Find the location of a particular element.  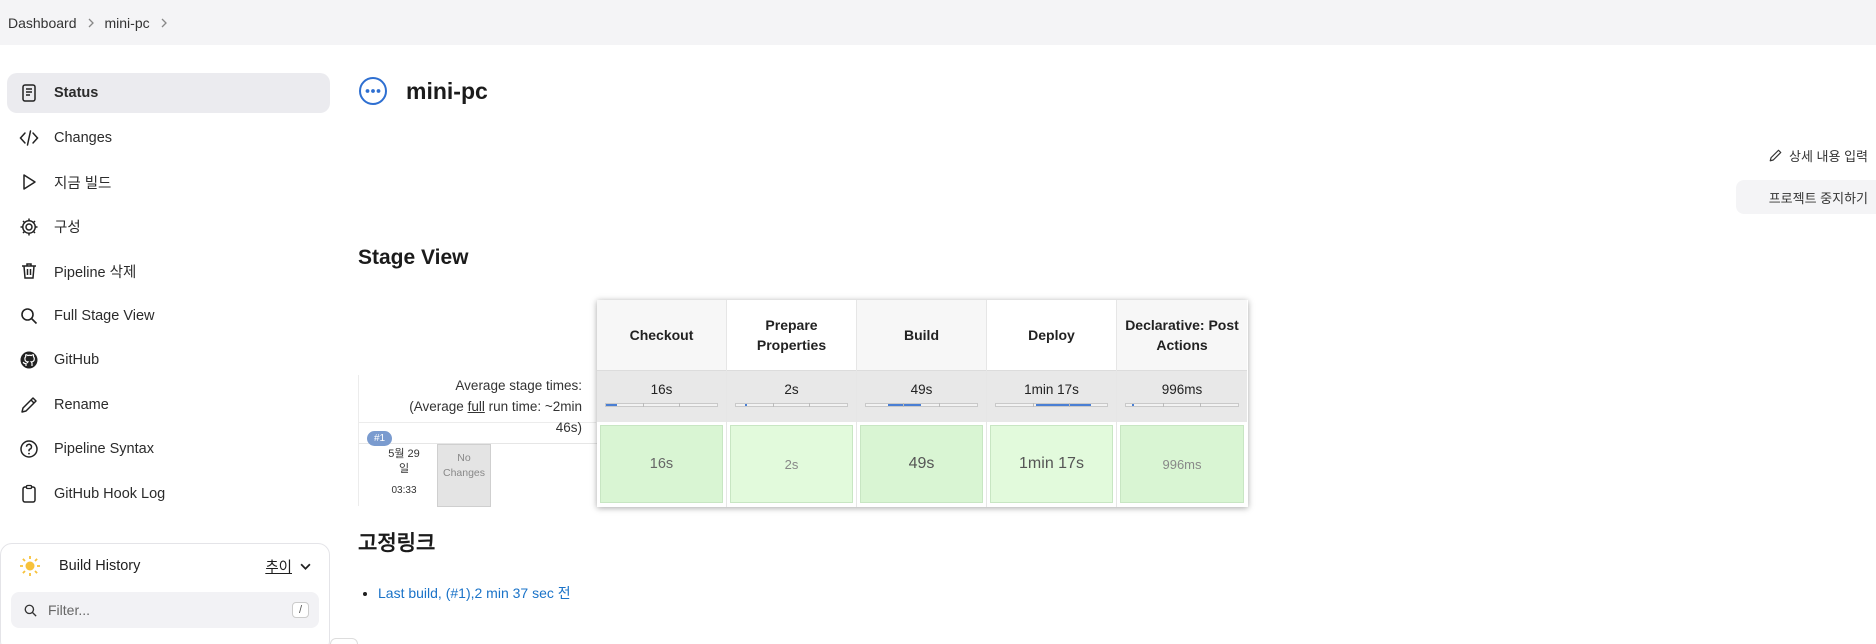

stage-average: 1min 17s is located at coordinates (1051, 396).